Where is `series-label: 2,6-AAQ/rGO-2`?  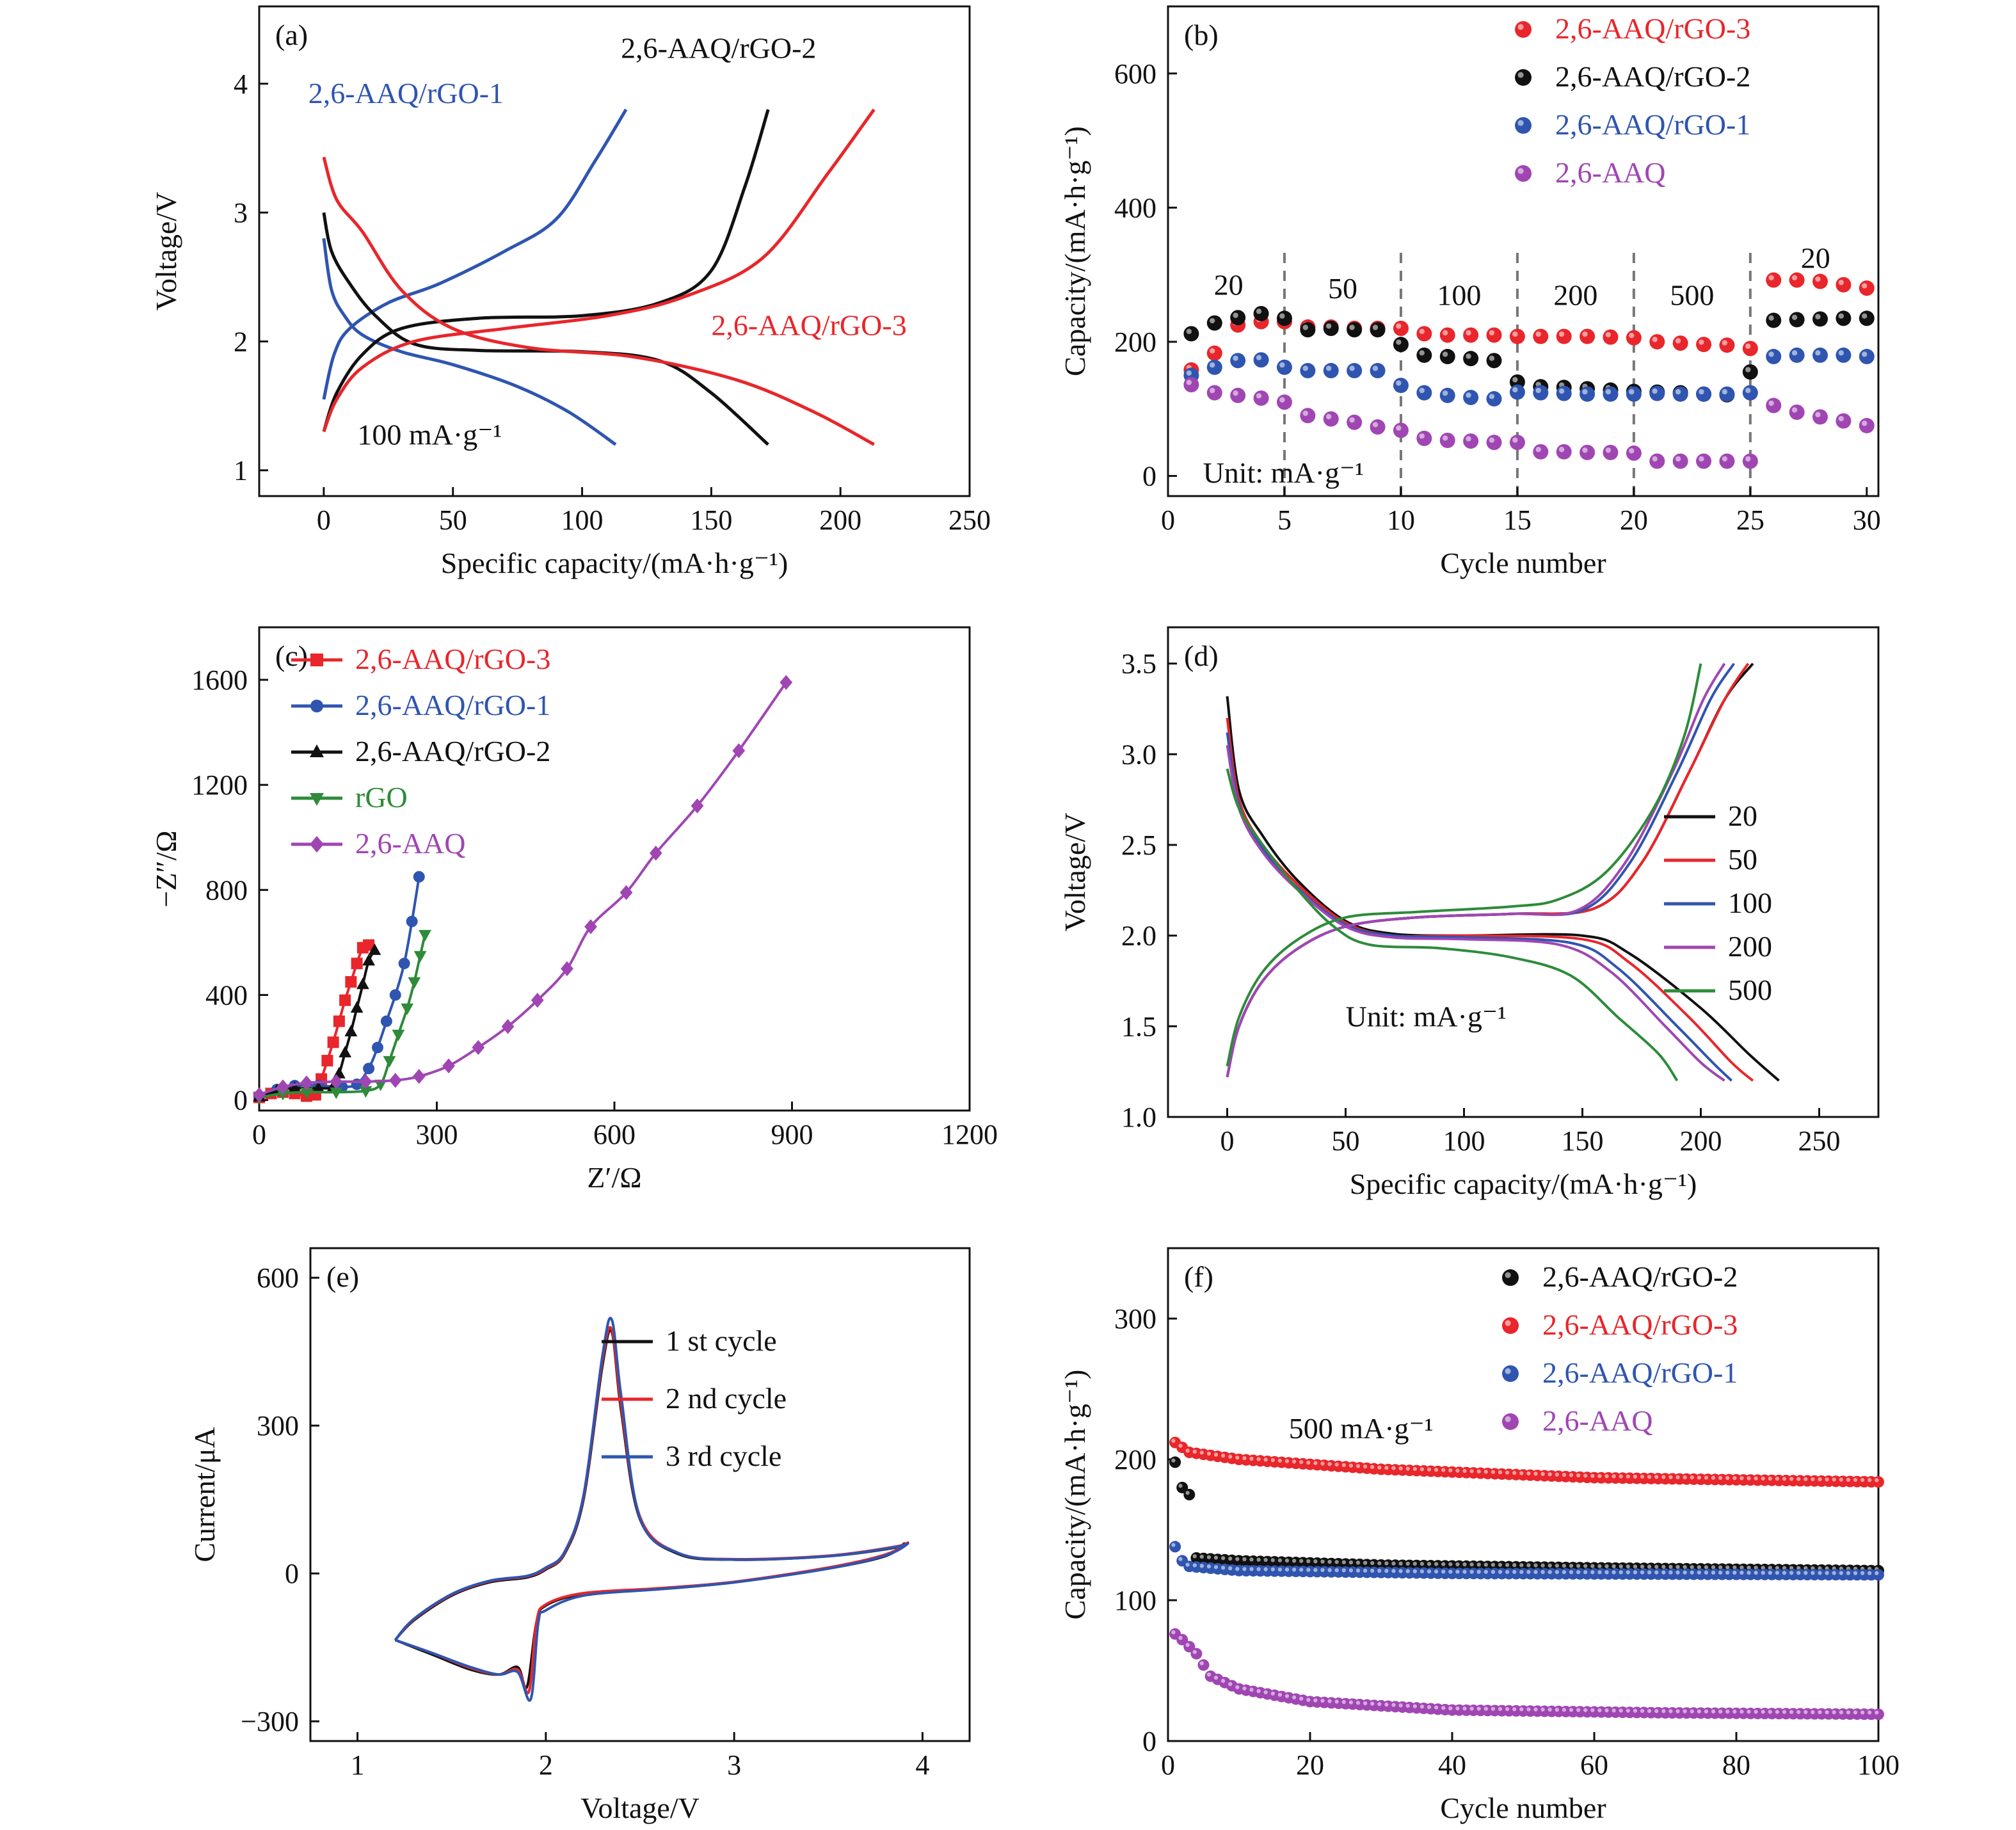
series-label: 2,6-AAQ/rGO-2 is located at coordinates (718, 48).